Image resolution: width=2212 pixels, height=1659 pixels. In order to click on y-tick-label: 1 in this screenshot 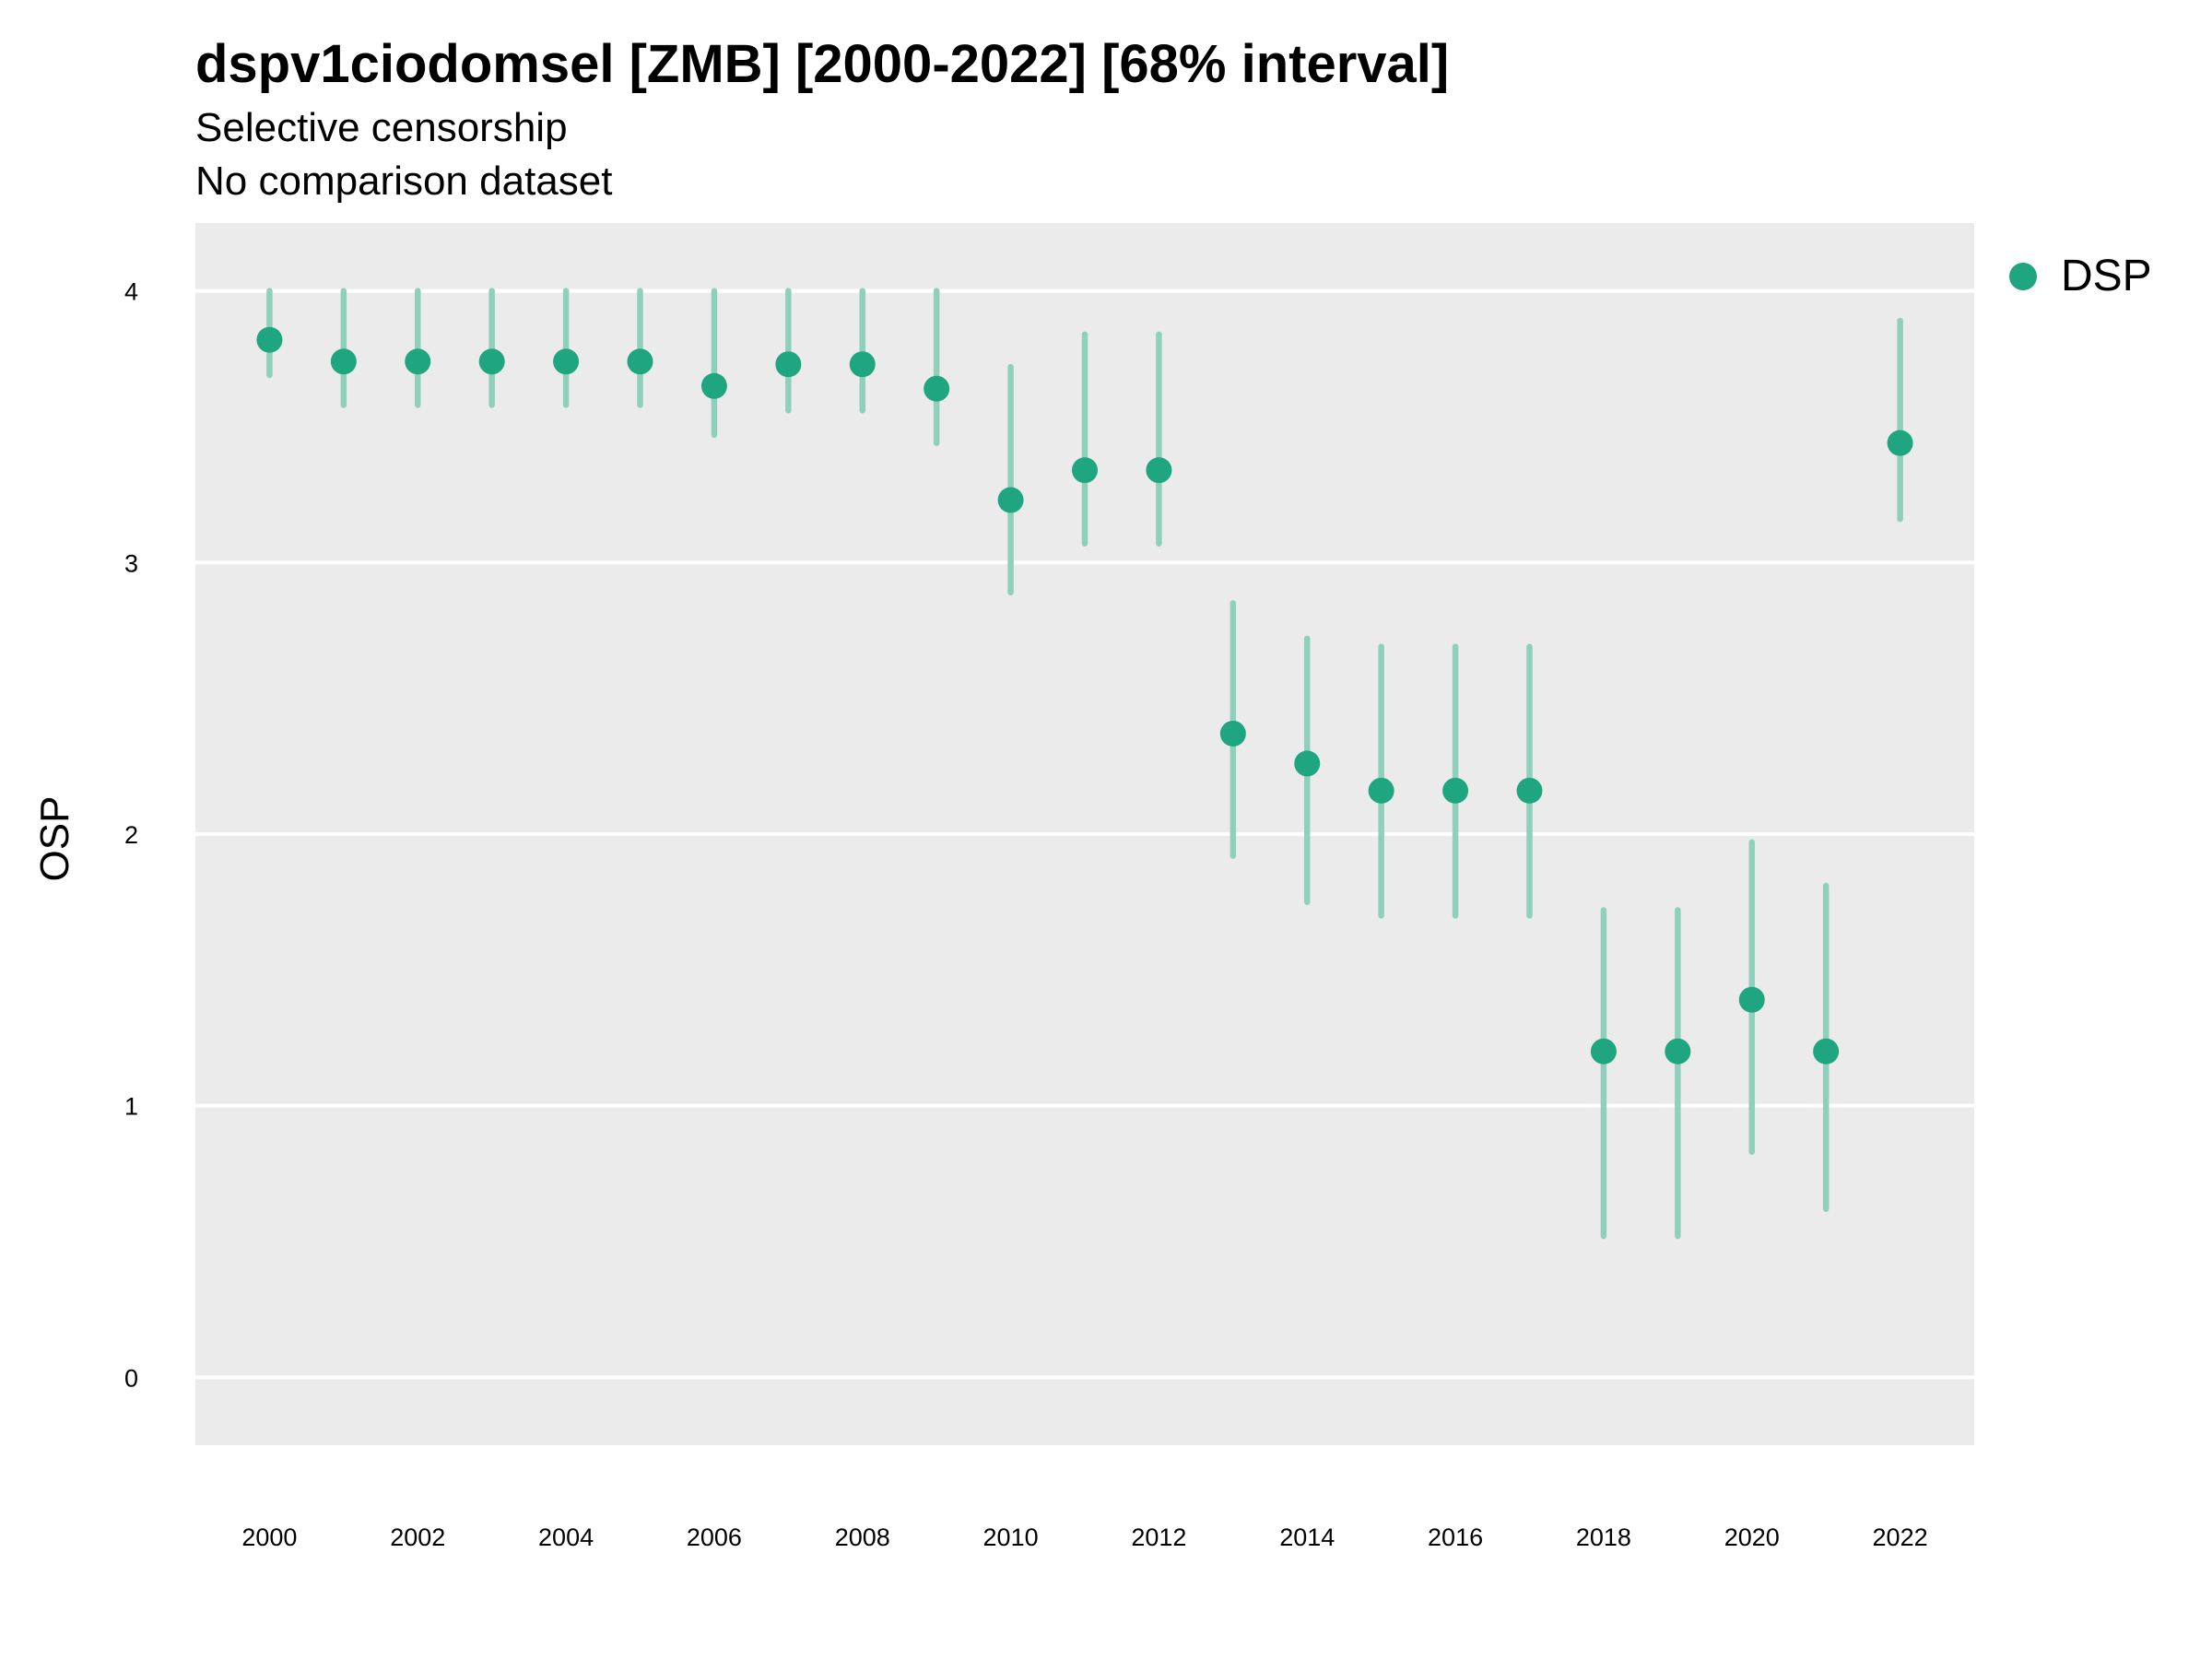, I will do `click(131, 1107)`.